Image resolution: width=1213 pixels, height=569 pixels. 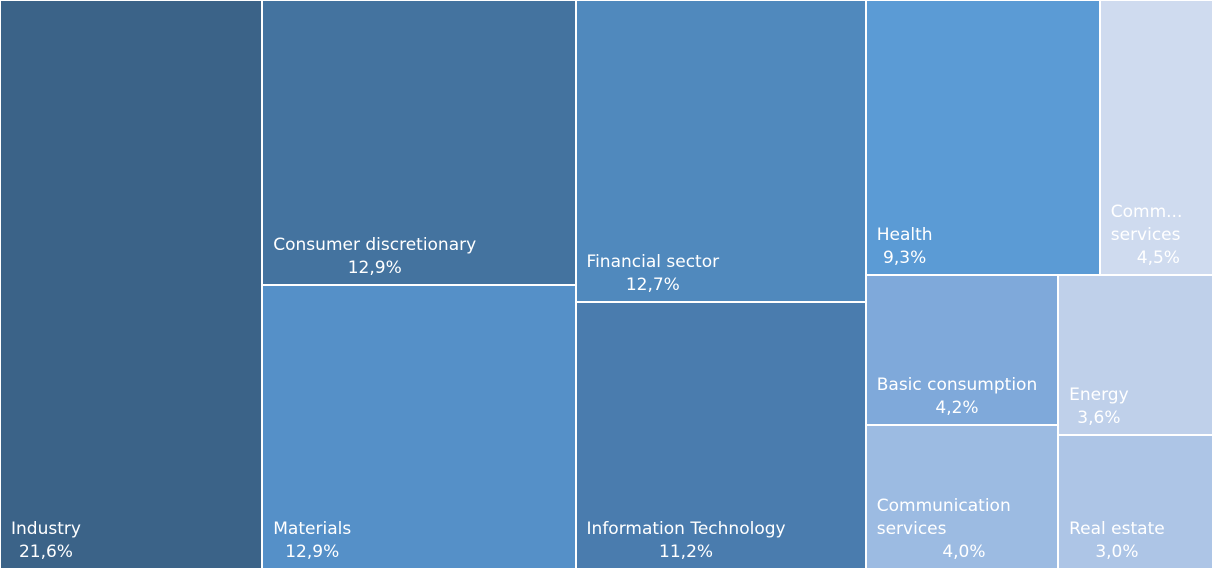 I want to click on category-label: Industry, so click(x=46, y=529).